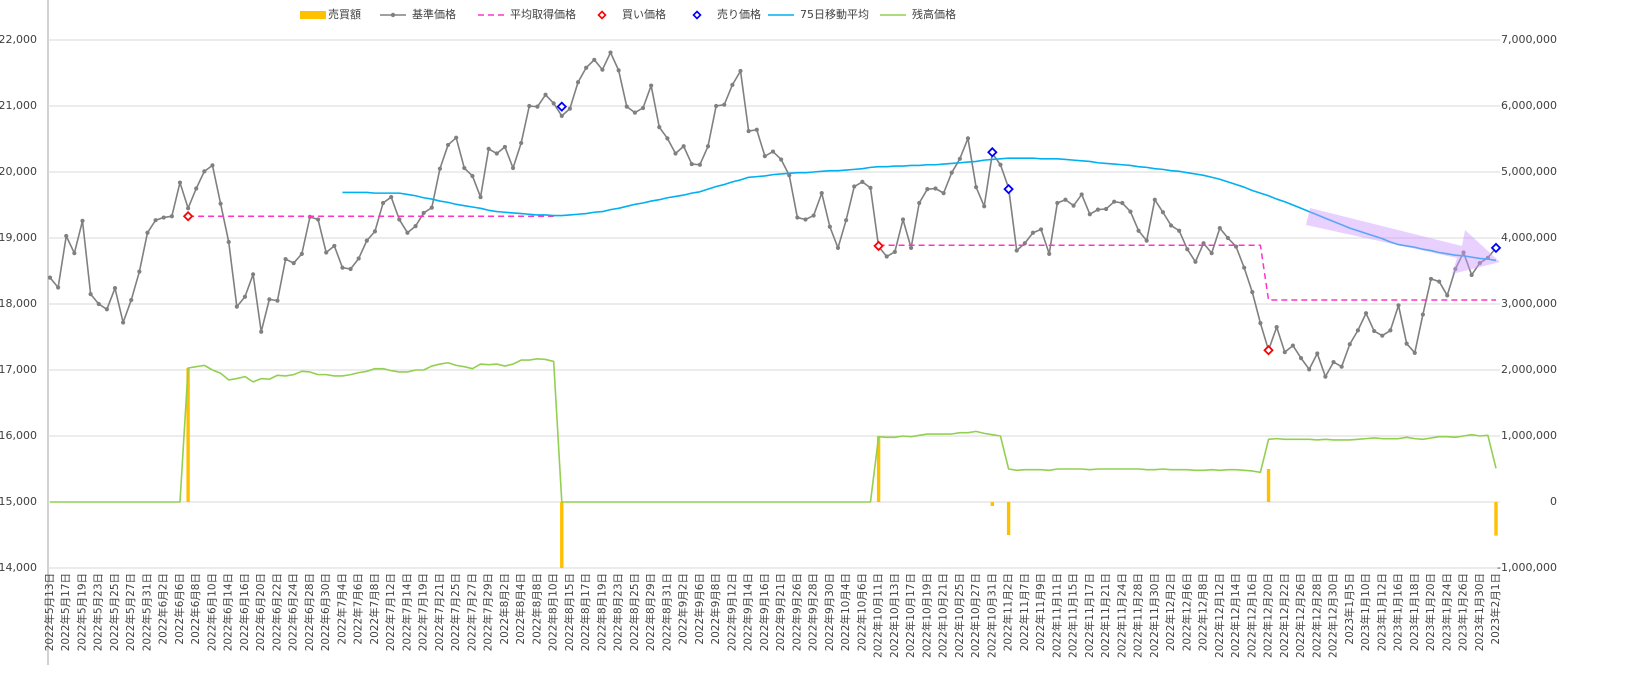  Describe the element at coordinates (98, 612) in the screenshot. I see `x-tick-label: 2022年5月23日` at that location.